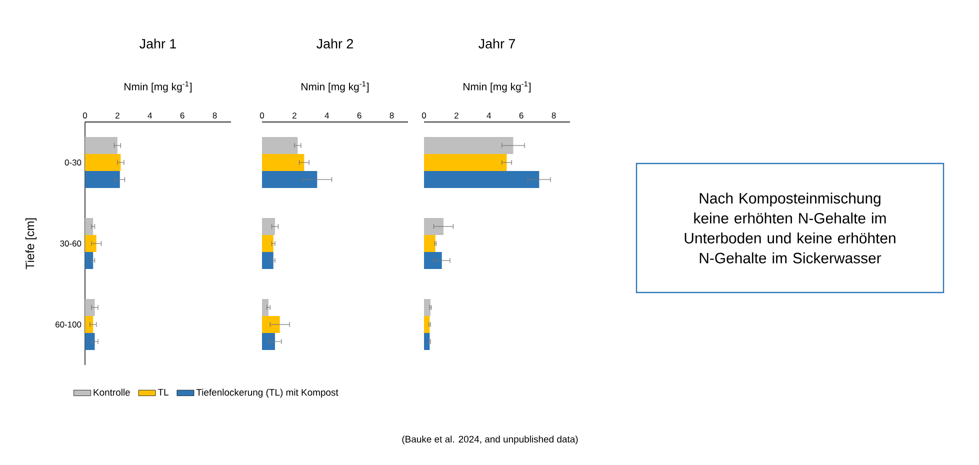 The image size is (979, 465). What do you see at coordinates (158, 43) in the screenshot?
I see `chart-title: Jahr 1` at bounding box center [158, 43].